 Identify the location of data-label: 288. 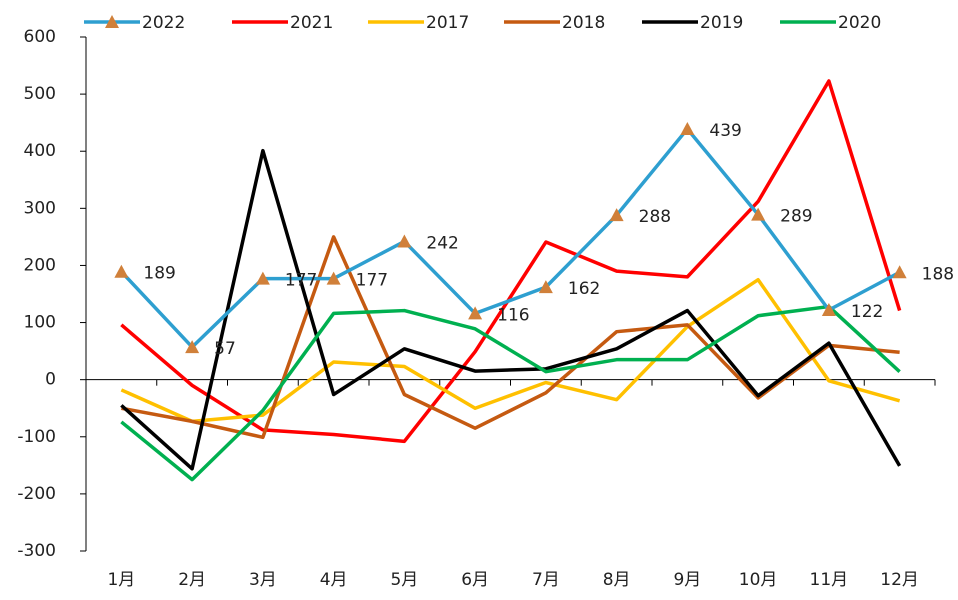
(655, 217).